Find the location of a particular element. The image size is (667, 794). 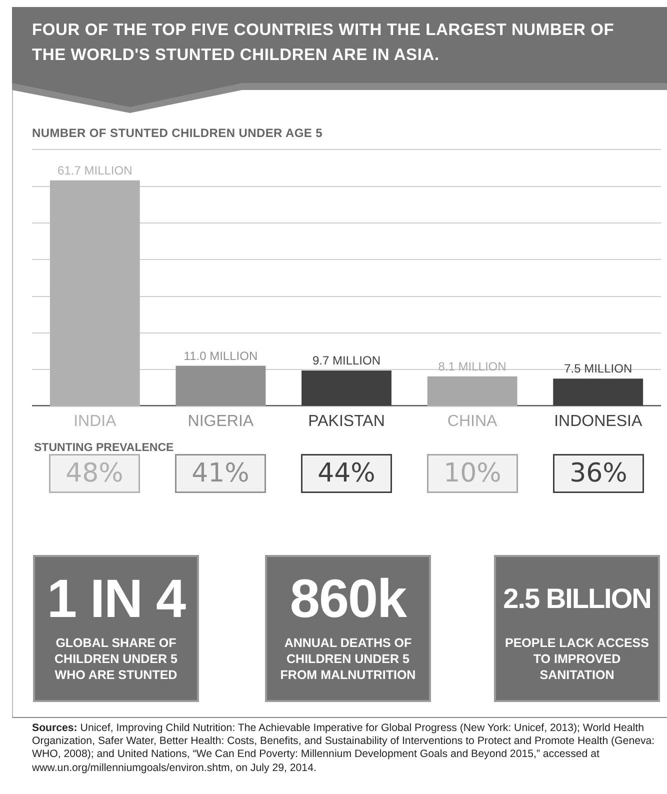

text: 36% is located at coordinates (599, 473).